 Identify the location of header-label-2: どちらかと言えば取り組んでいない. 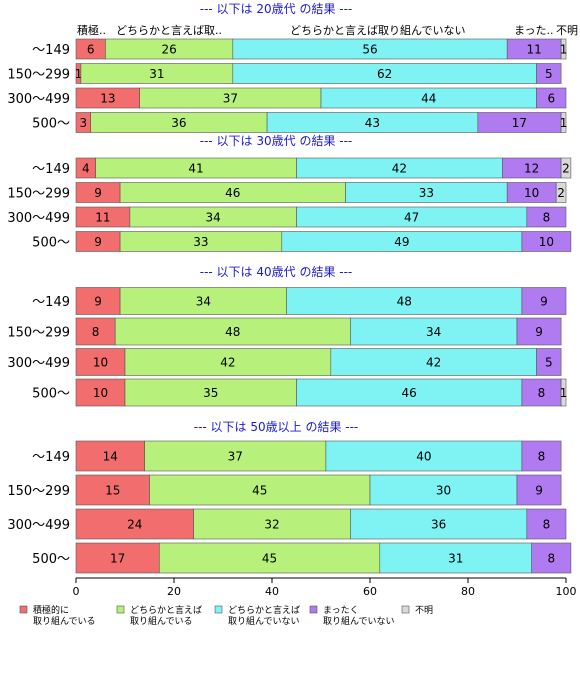
(377, 30).